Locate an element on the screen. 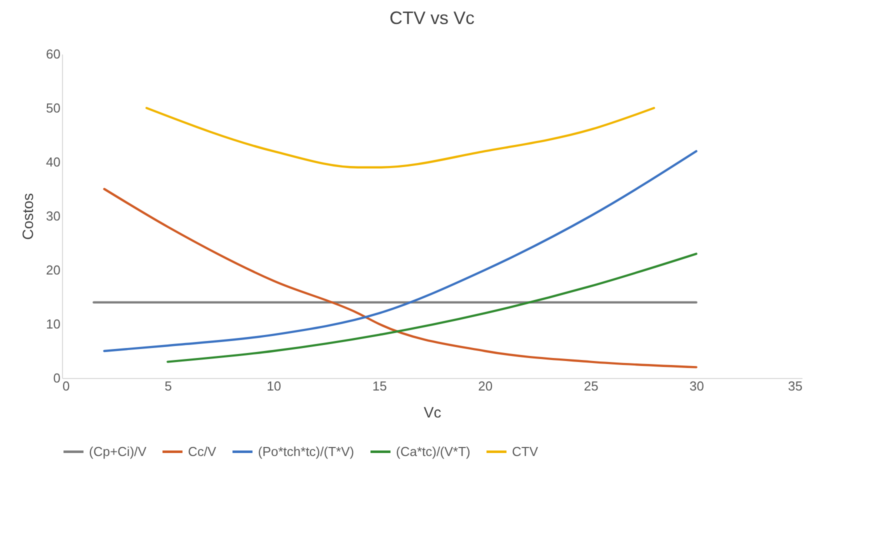 The image size is (877, 558). x-tick-label: 25 is located at coordinates (591, 386).